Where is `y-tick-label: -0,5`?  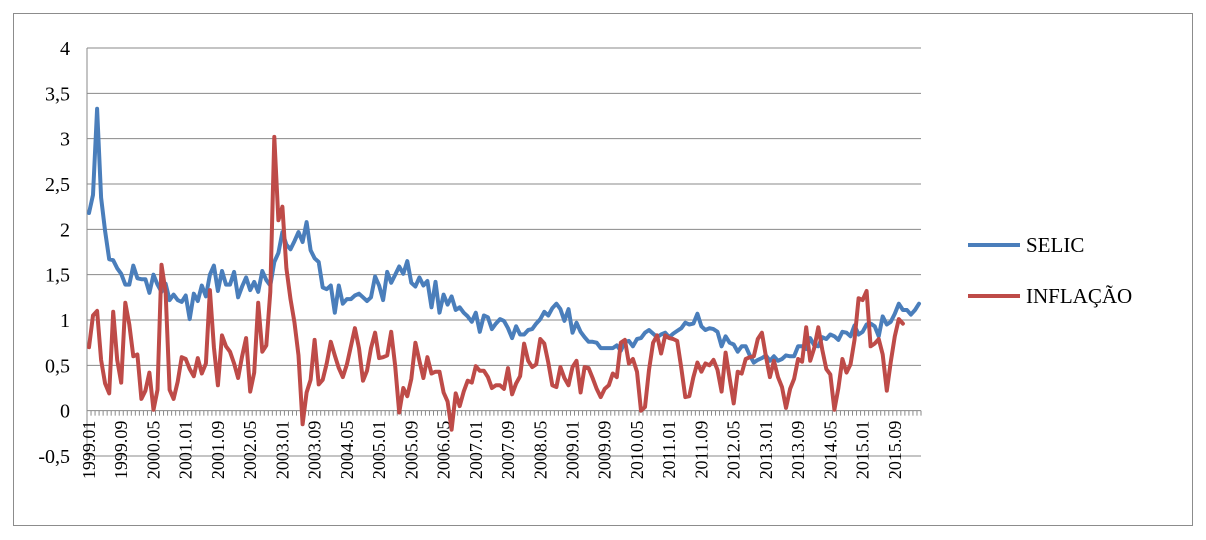 y-tick-label: -0,5 is located at coordinates (54, 457).